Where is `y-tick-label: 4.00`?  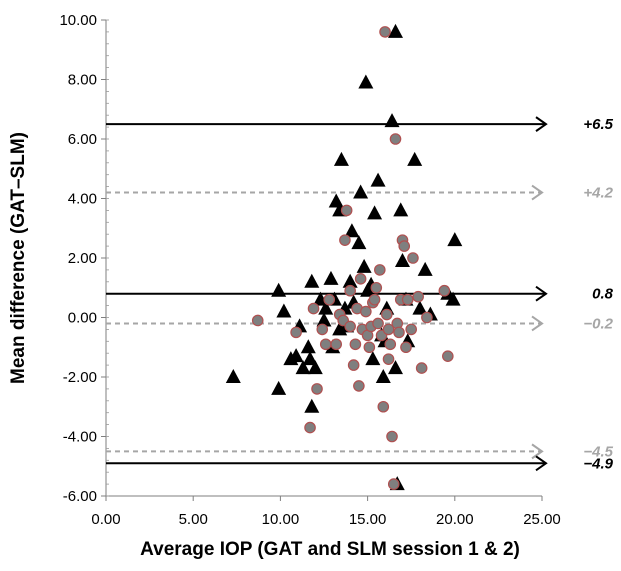
y-tick-label: 4.00 is located at coordinates (82, 199).